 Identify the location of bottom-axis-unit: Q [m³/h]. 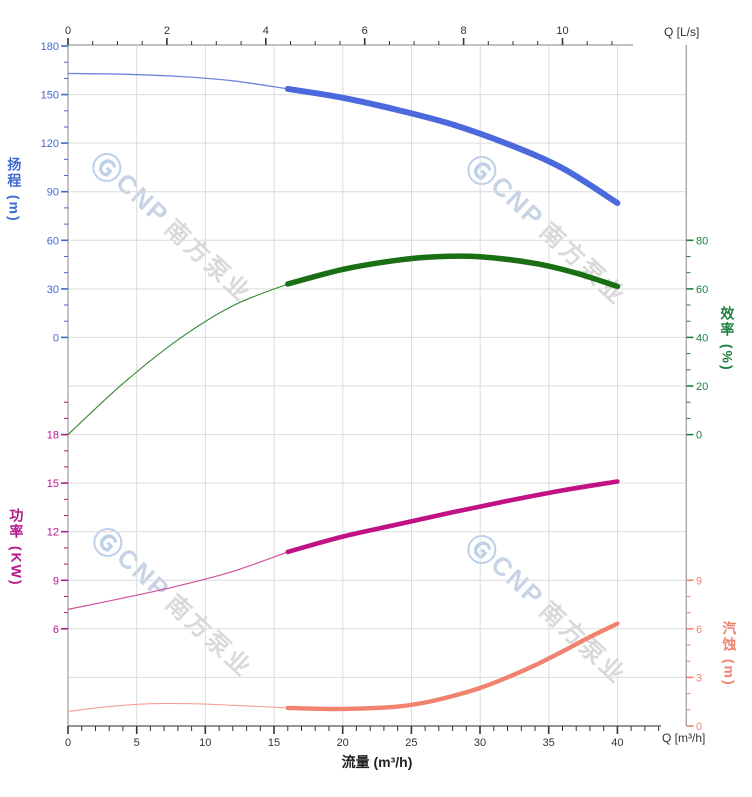
(684, 738).